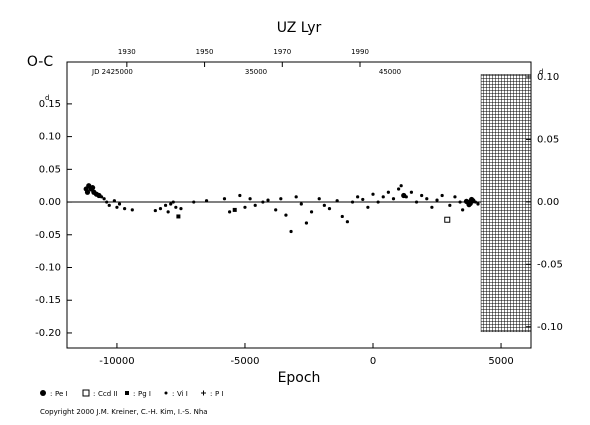  Describe the element at coordinates (390, 72) in the screenshot. I see `jd-label: 45000` at that location.